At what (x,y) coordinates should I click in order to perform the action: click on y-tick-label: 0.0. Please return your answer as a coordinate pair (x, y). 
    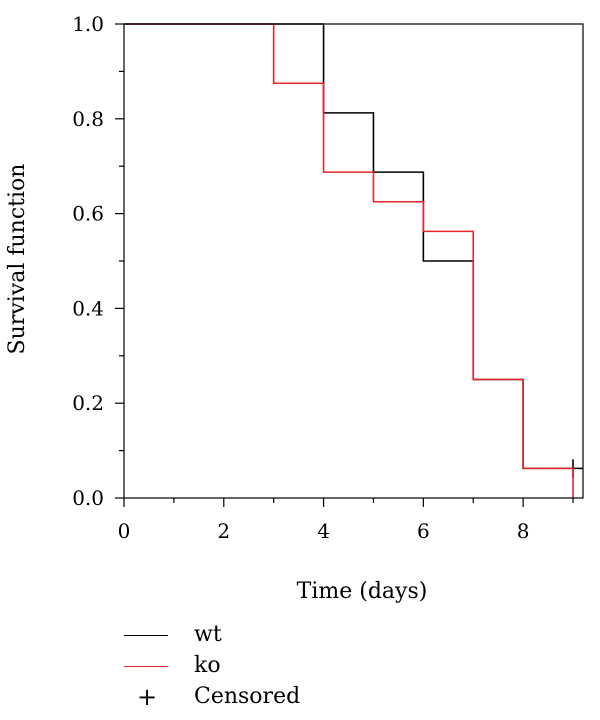
    Looking at the image, I should click on (88, 498).